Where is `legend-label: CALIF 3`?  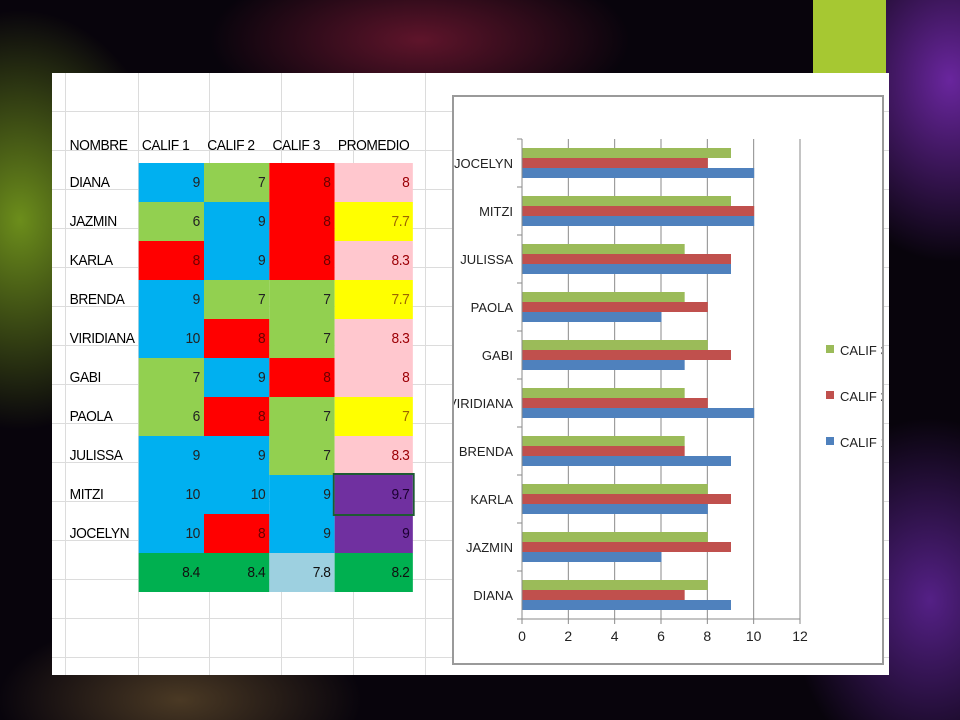 legend-label: CALIF 3 is located at coordinates (861, 350).